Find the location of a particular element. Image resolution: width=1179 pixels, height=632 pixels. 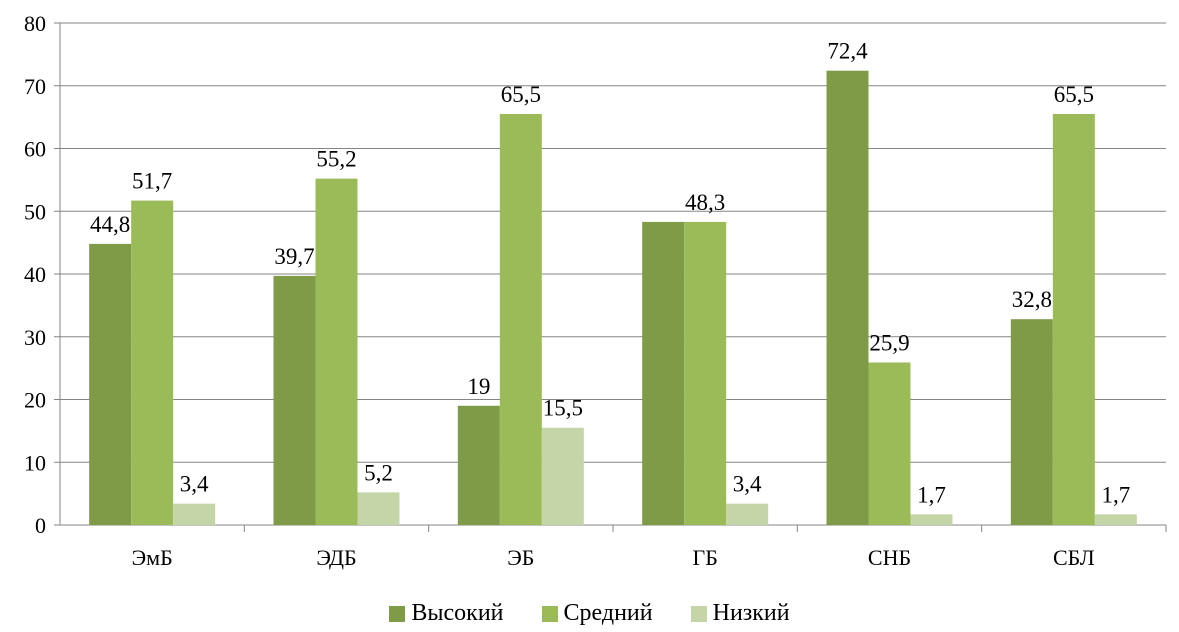

legend-label-low: Низкий is located at coordinates (751, 613).